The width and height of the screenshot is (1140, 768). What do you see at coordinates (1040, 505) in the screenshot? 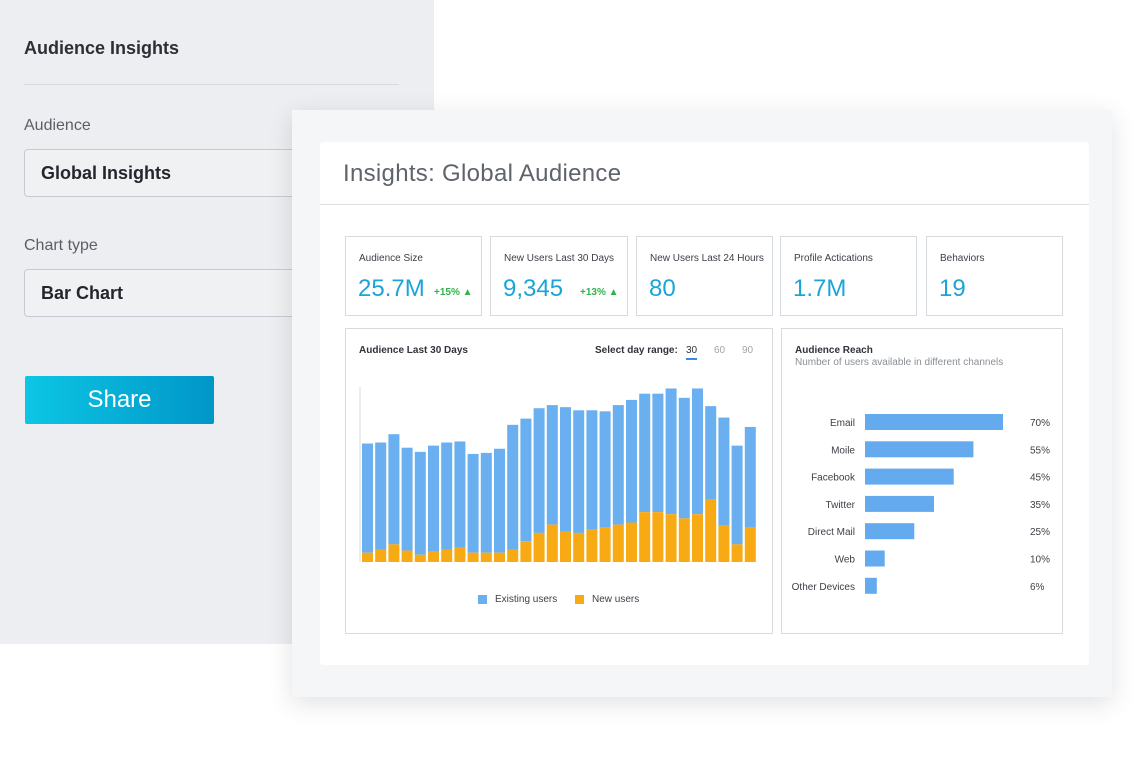
I see `reach-value-label: 35%` at bounding box center [1040, 505].